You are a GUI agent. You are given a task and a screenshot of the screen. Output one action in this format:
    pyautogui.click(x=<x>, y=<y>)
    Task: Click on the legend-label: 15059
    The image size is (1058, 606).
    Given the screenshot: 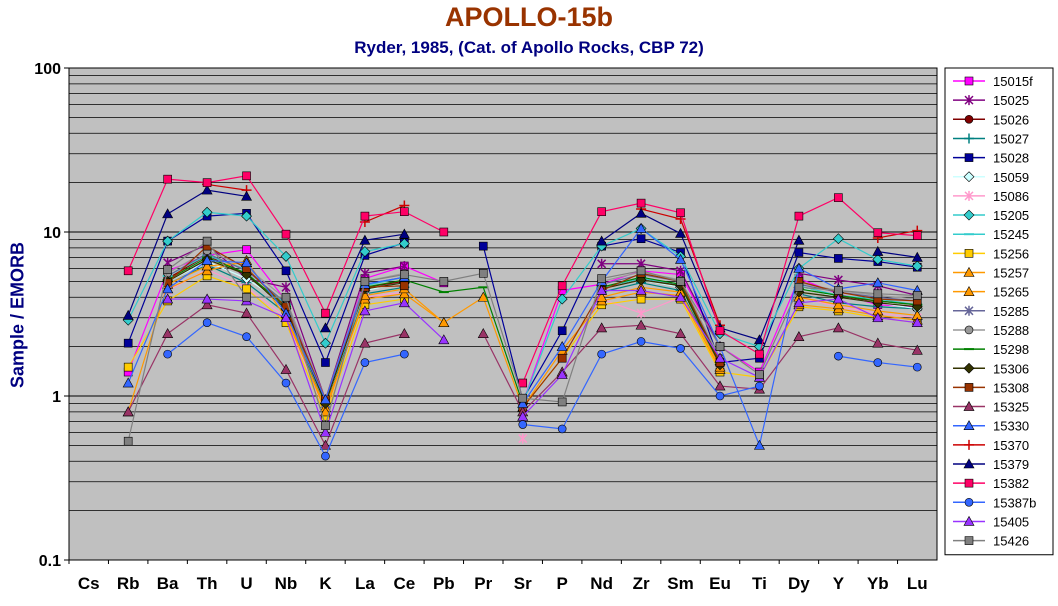 What is the action you would take?
    pyautogui.click(x=1011, y=177)
    